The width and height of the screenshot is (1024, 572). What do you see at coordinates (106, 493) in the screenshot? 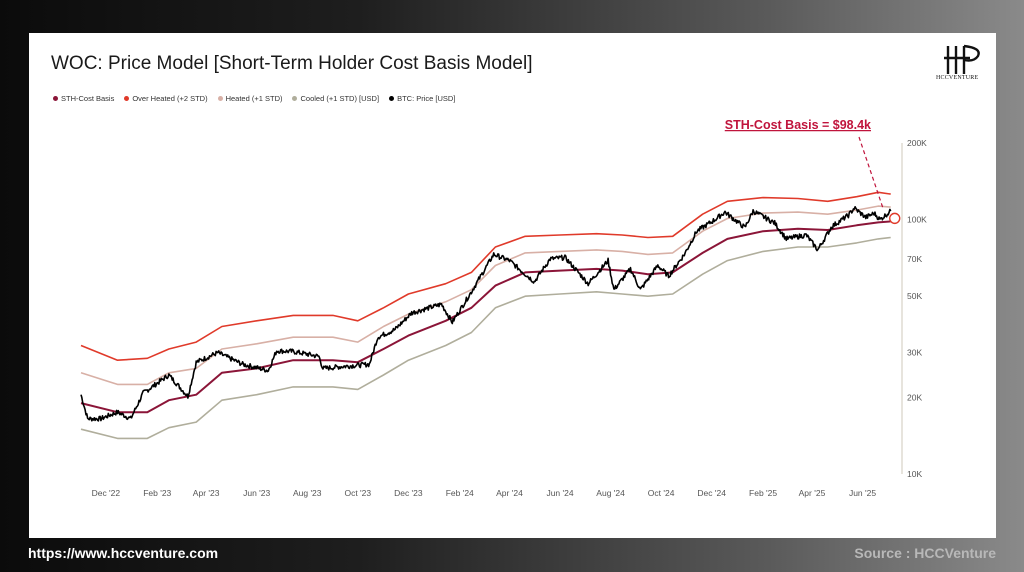
I see `x-tick-label: Dec '22` at bounding box center [106, 493].